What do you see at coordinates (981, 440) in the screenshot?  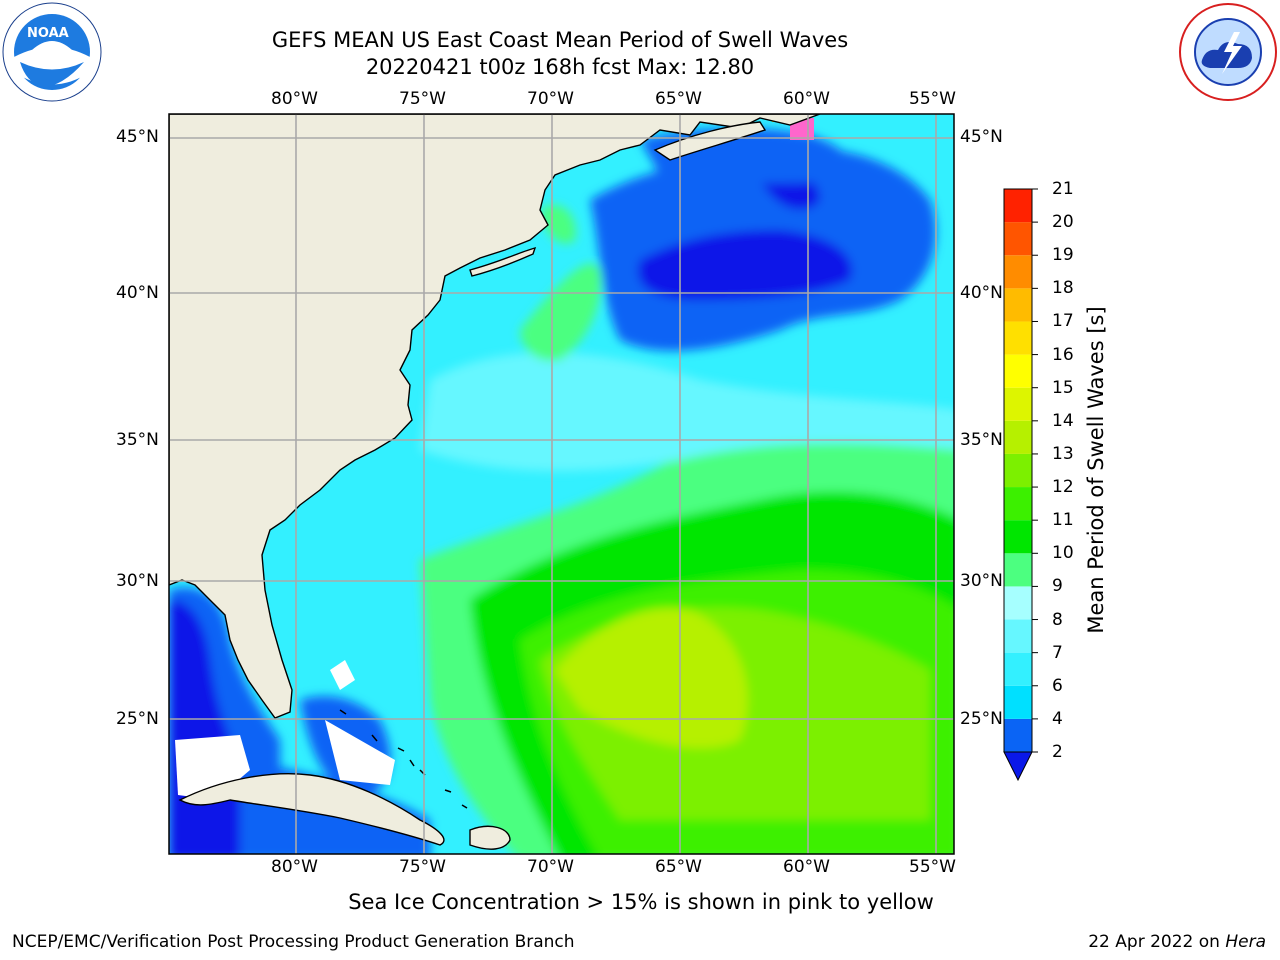 I see `lat-label-right: 35°N` at bounding box center [981, 440].